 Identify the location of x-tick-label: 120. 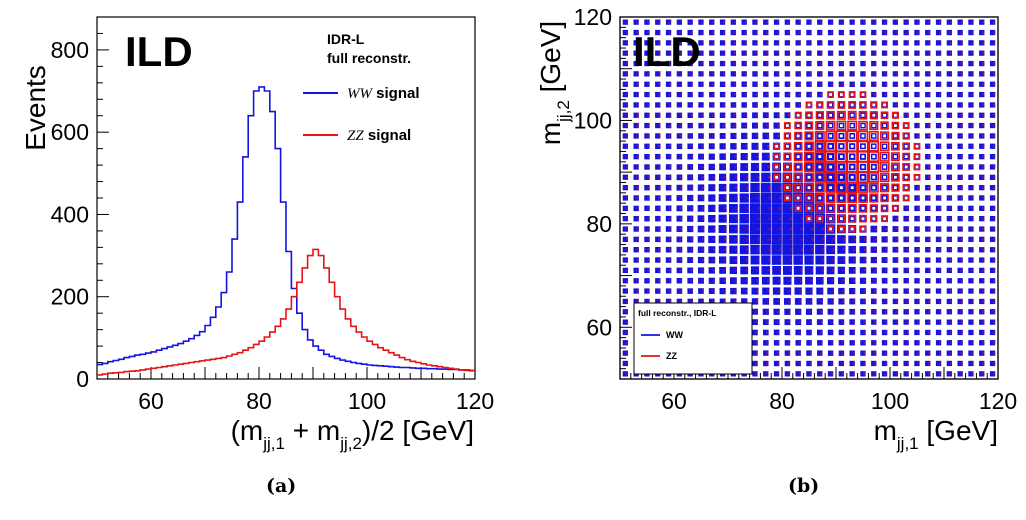
(475, 401).